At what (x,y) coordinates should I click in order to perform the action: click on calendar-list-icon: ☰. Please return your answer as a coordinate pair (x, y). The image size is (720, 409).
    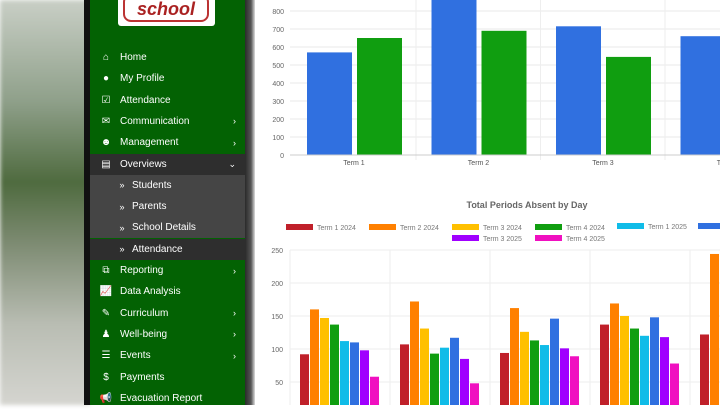
    Looking at the image, I should click on (106, 355).